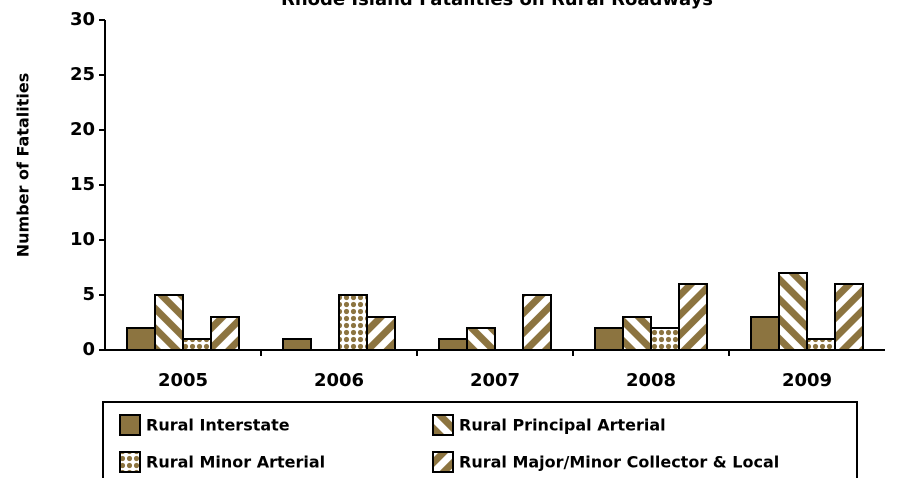 The width and height of the screenshot is (900, 478). What do you see at coordinates (82, 184) in the screenshot?
I see `y-tick-label: 15` at bounding box center [82, 184].